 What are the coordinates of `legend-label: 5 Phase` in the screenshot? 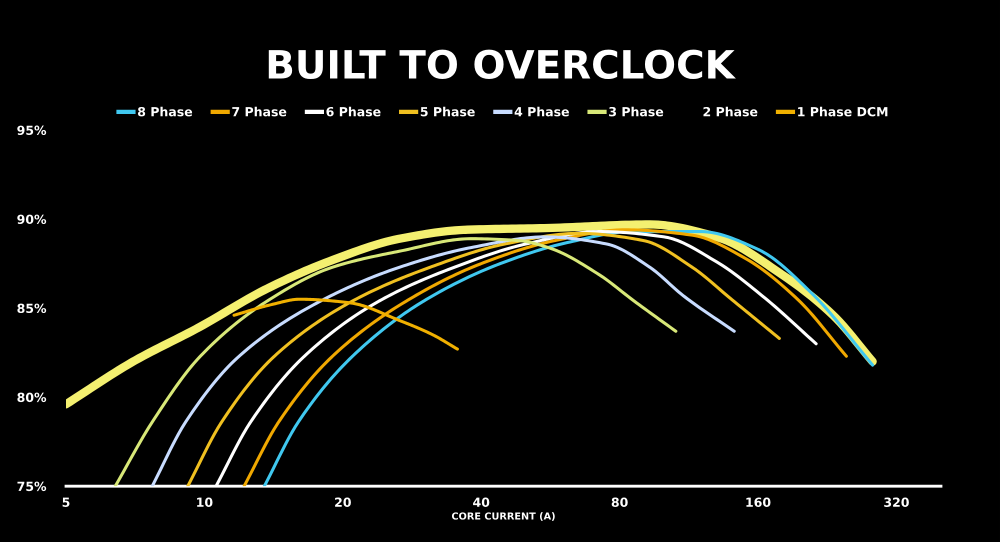 It's located at (447, 111).